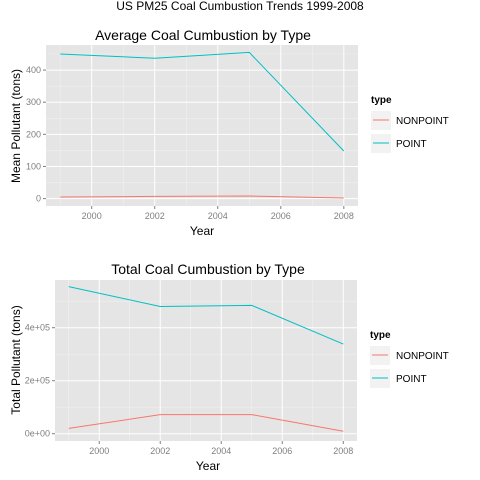  Describe the element at coordinates (16, 126) in the screenshot. I see `y-axis-label: Mean Pollutant (tons)` at that location.